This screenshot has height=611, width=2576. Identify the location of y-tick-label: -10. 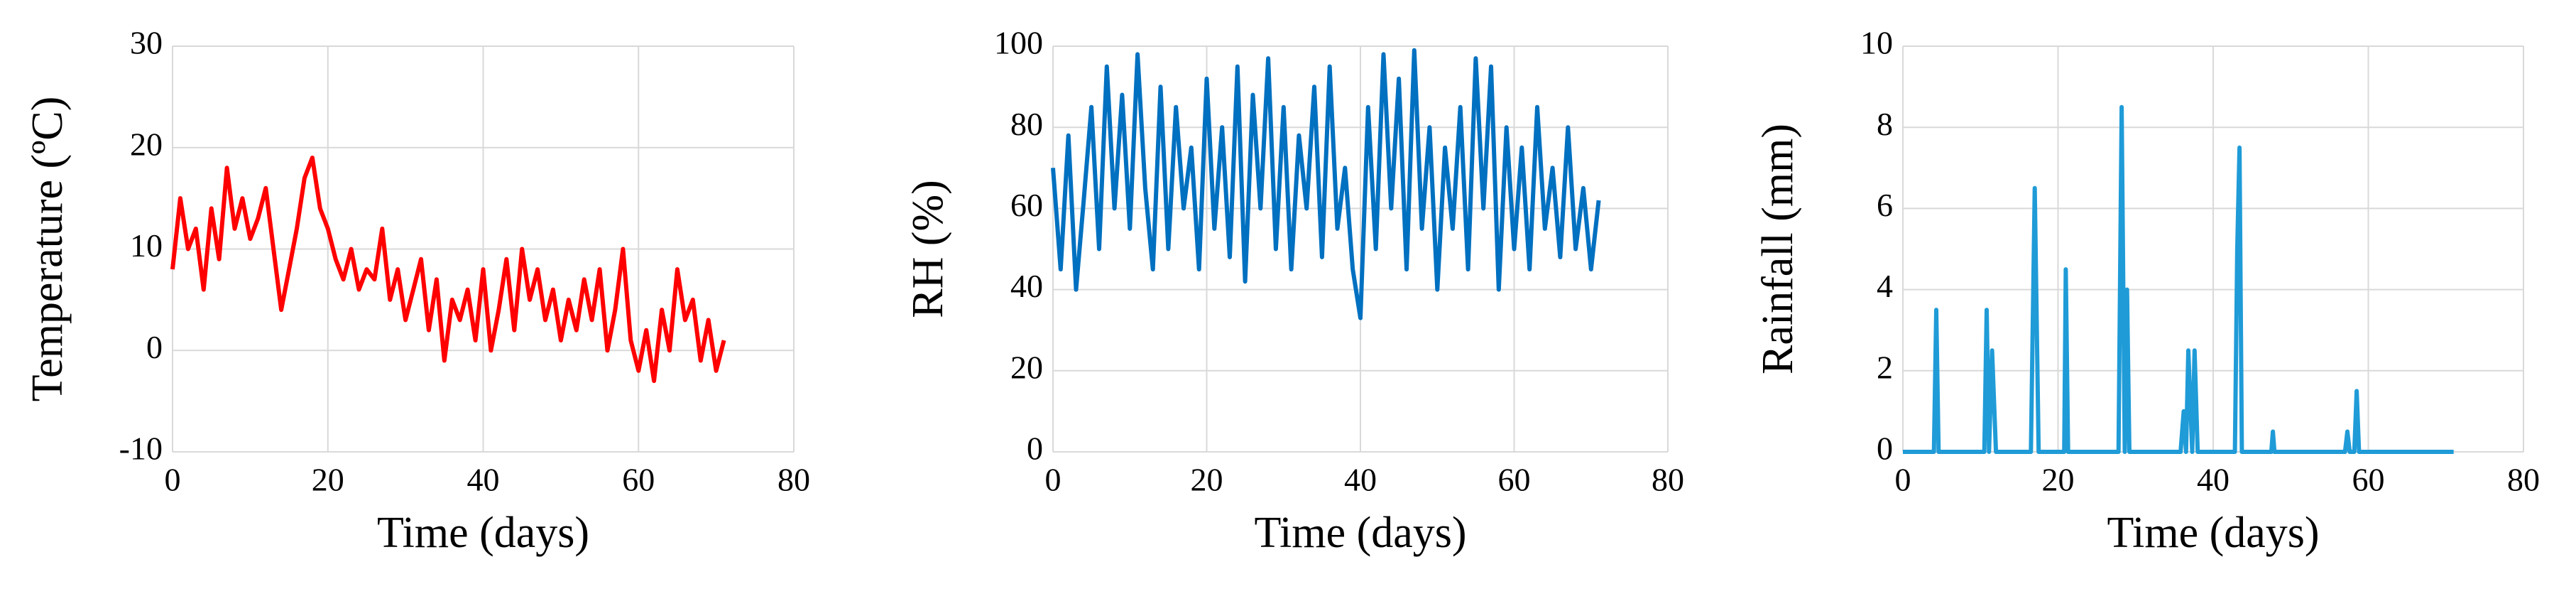
(141, 449).